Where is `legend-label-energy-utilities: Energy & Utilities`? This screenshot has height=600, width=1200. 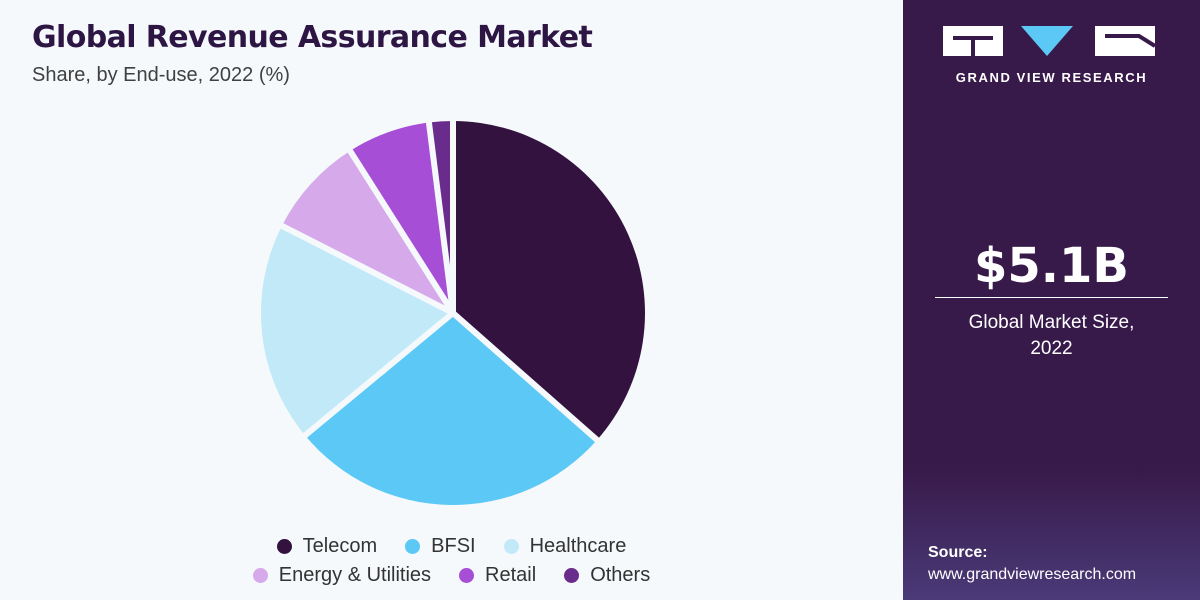 legend-label-energy-utilities: Energy & Utilities is located at coordinates (355, 575).